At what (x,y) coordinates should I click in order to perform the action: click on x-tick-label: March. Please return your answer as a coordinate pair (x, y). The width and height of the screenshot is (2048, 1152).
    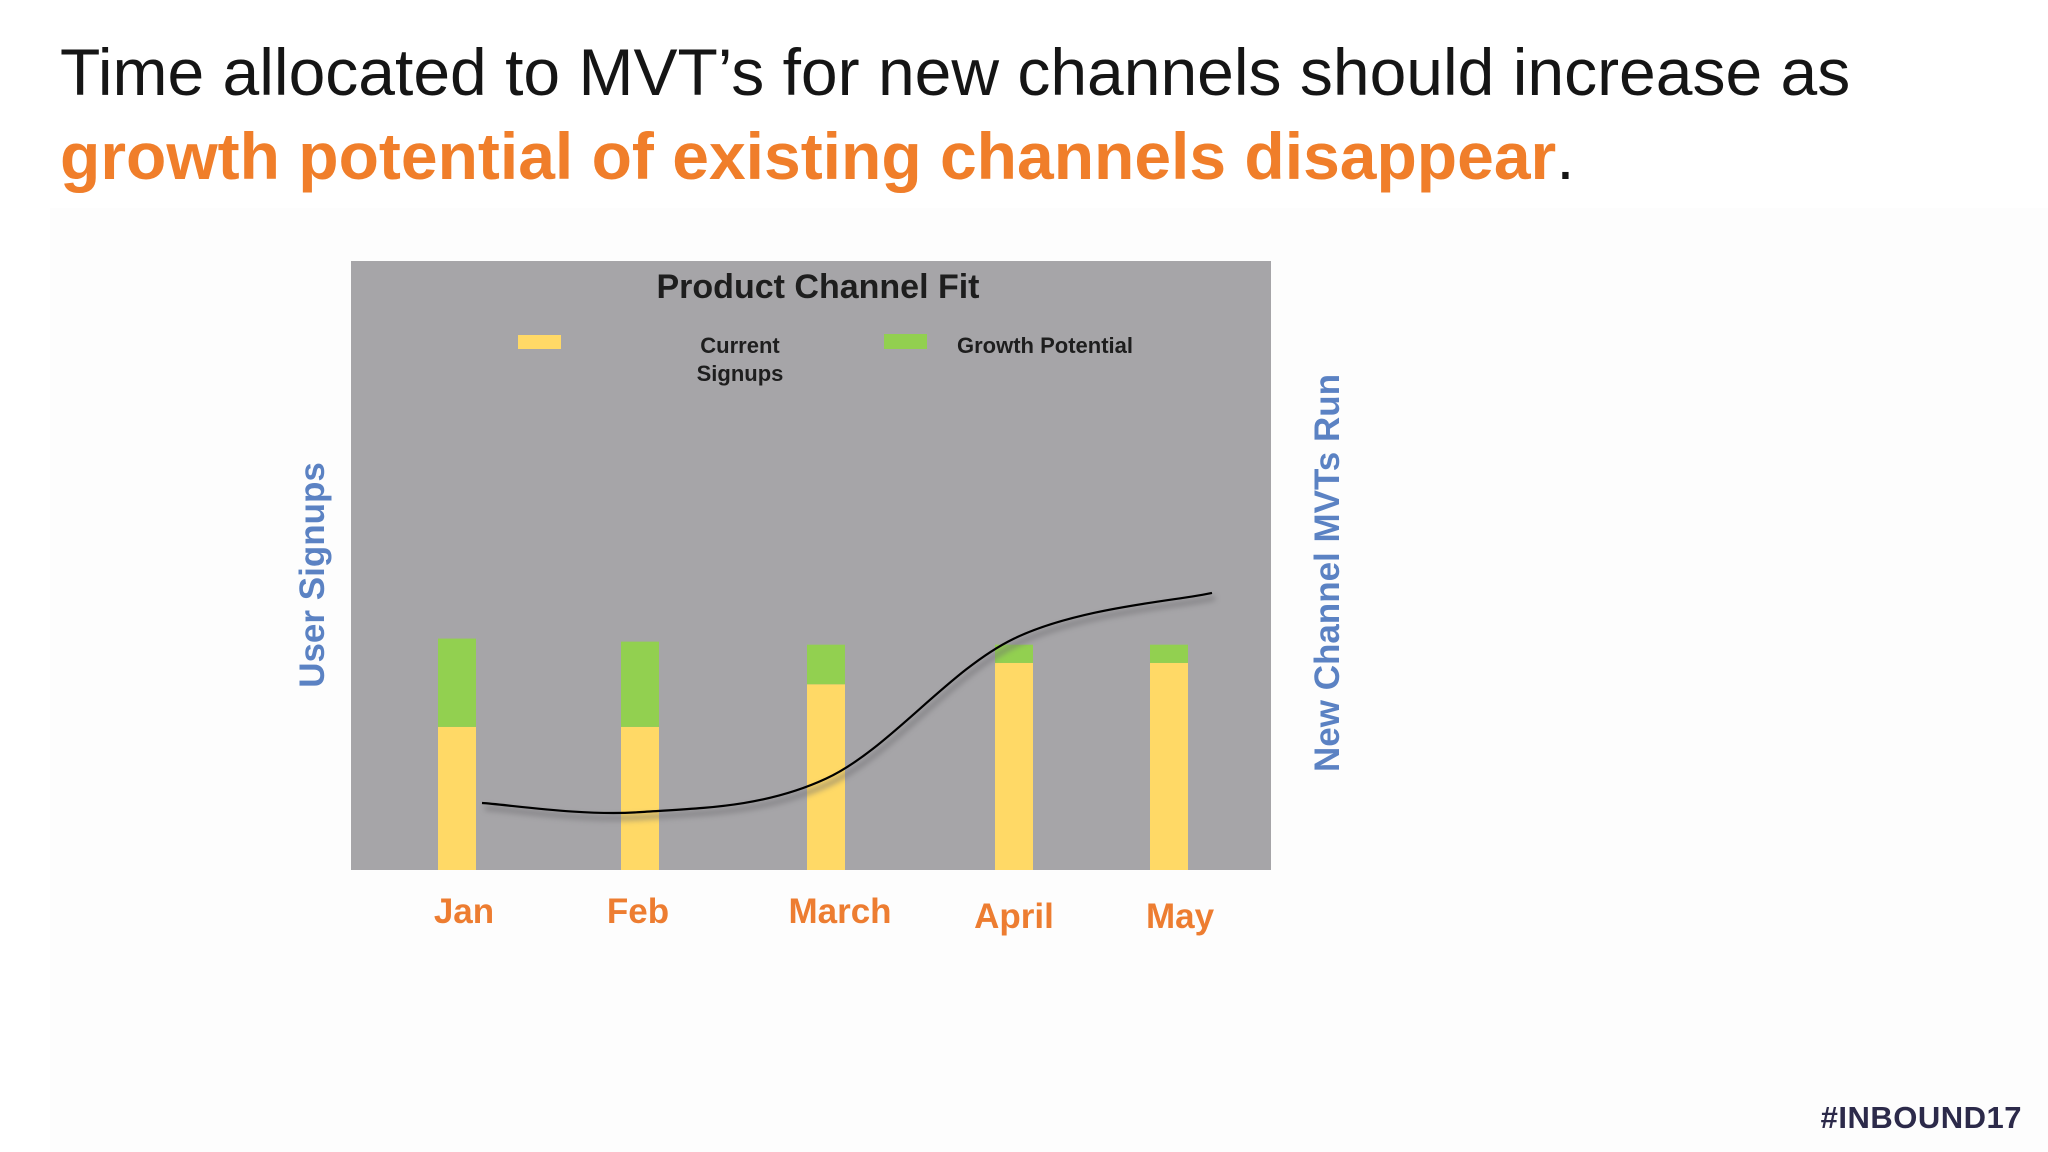
    Looking at the image, I should click on (839, 911).